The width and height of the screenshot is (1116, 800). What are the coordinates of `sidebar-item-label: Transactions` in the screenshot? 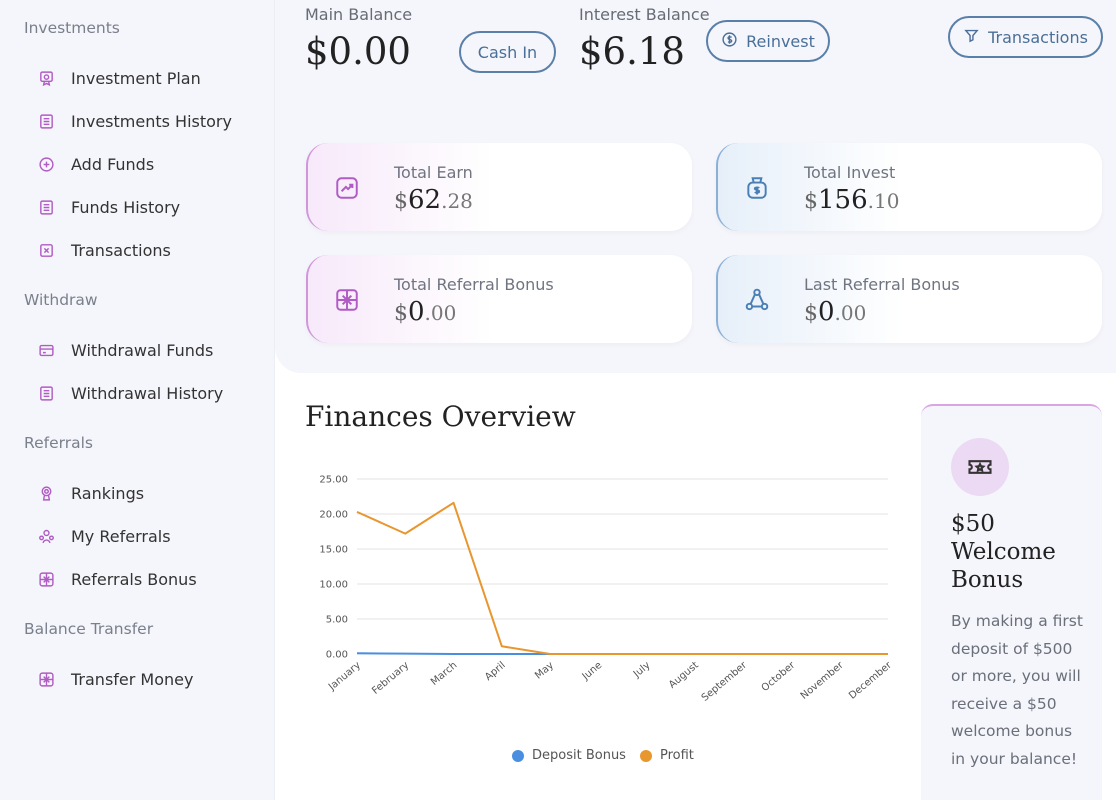 It's located at (121, 250).